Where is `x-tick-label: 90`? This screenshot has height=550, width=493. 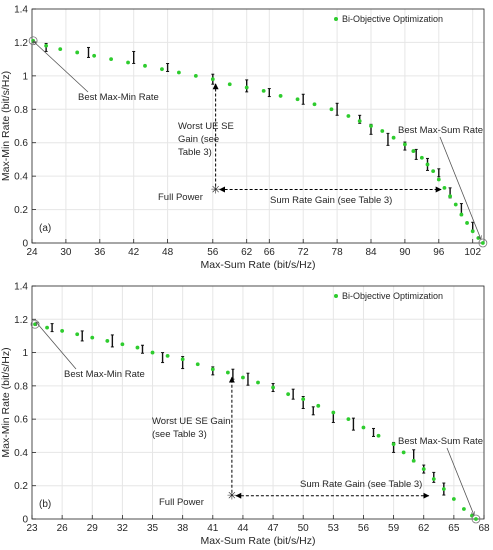 x-tick-label: 90 is located at coordinates (405, 252).